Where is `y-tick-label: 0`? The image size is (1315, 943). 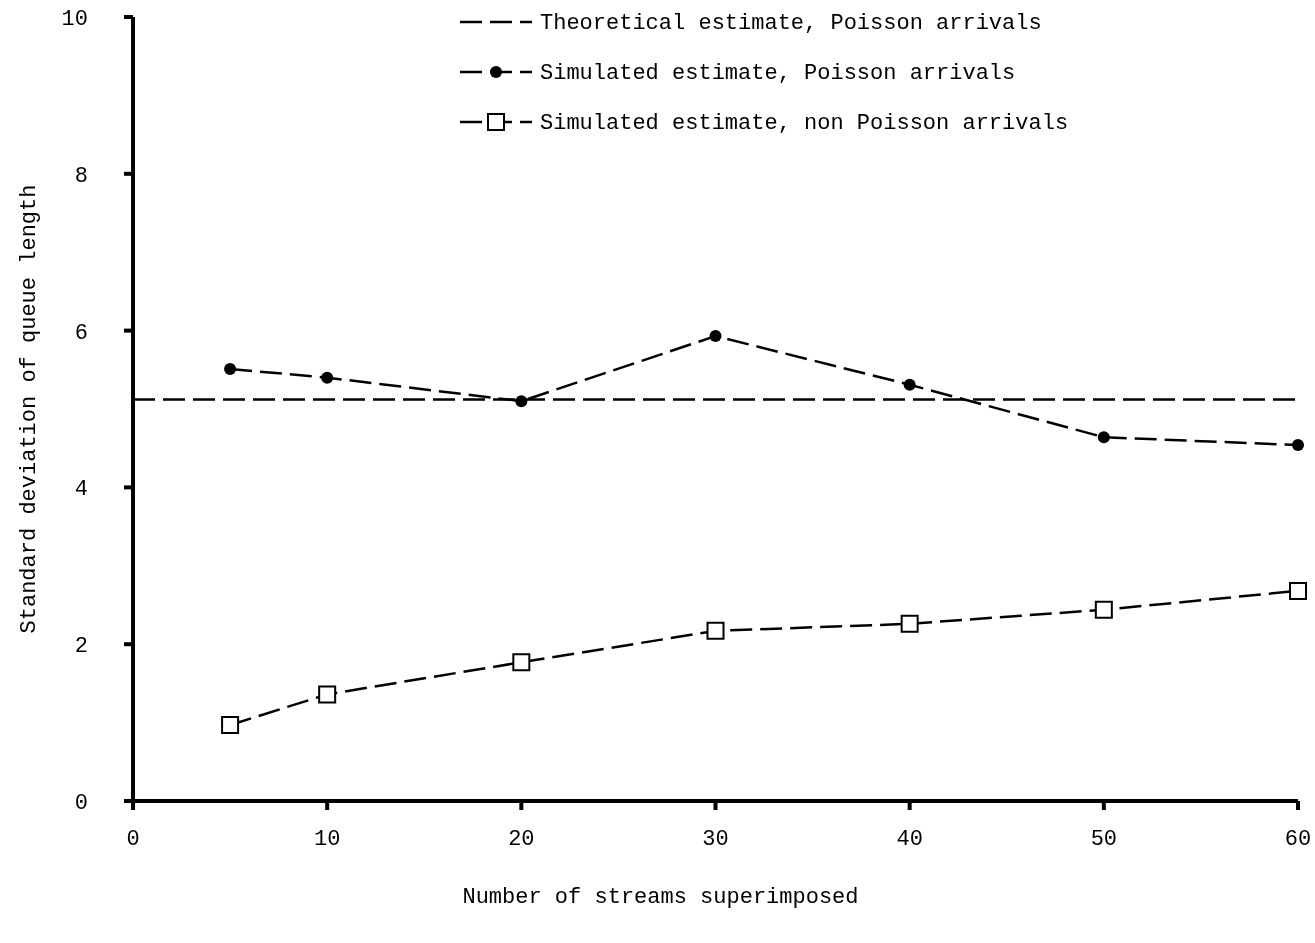 y-tick-label: 0 is located at coordinates (81, 803).